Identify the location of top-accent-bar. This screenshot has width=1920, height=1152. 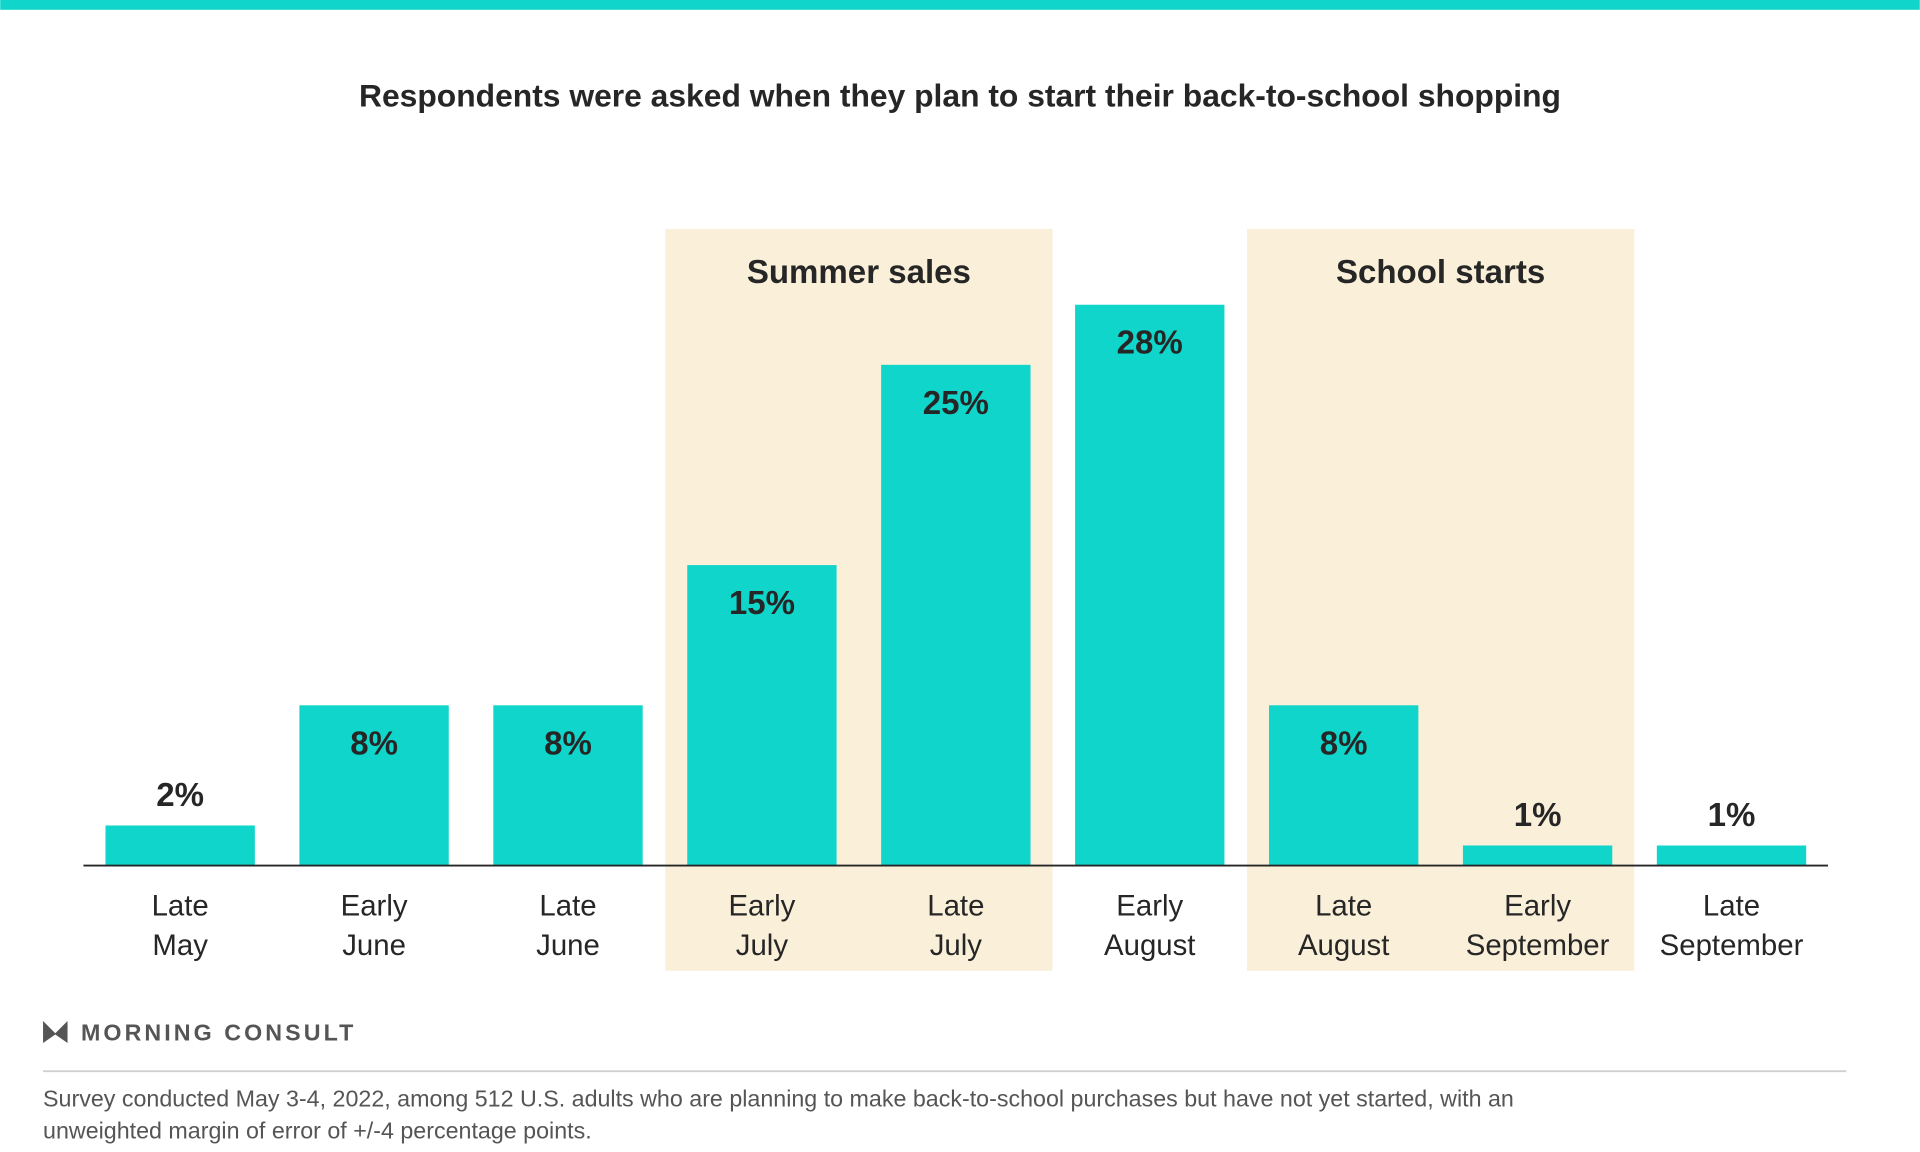
(960, 5).